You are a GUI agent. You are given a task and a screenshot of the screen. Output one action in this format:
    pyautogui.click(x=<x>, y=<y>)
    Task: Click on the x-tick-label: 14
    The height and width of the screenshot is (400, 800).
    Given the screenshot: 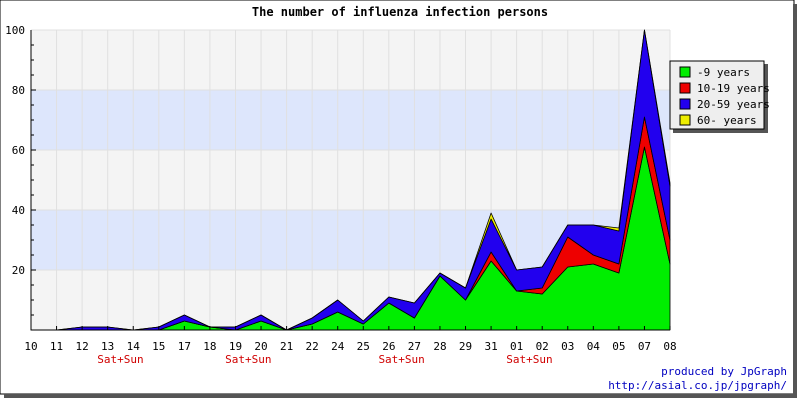 What is the action you would take?
    pyautogui.click(x=134, y=346)
    